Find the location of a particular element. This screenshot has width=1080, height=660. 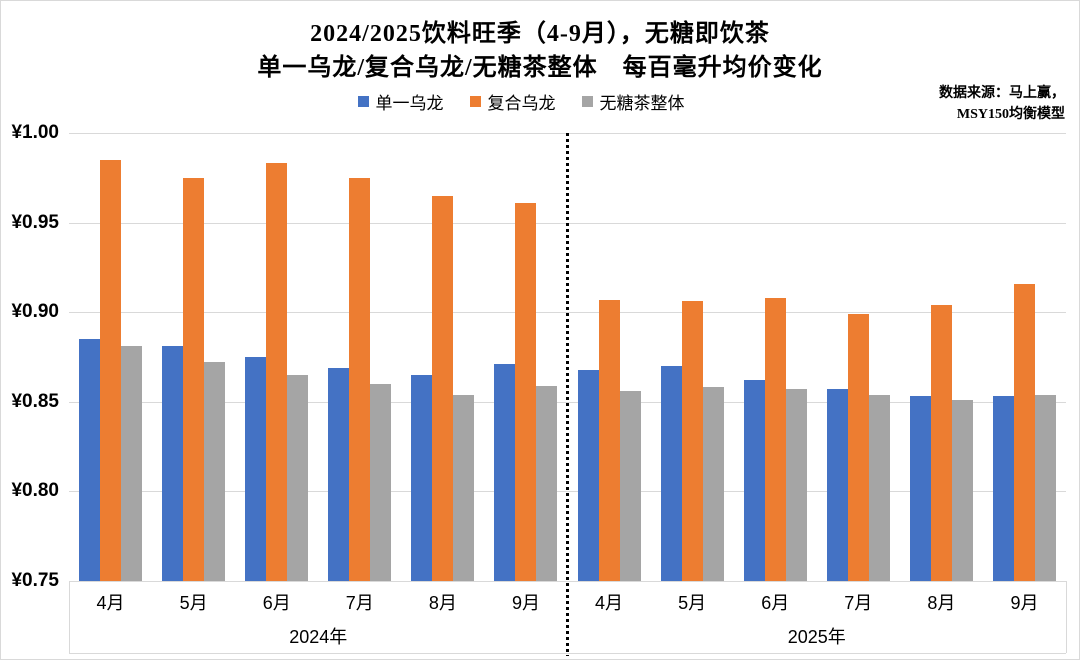

y-axis-tick-label: ¥0.90 is located at coordinates (35, 312).